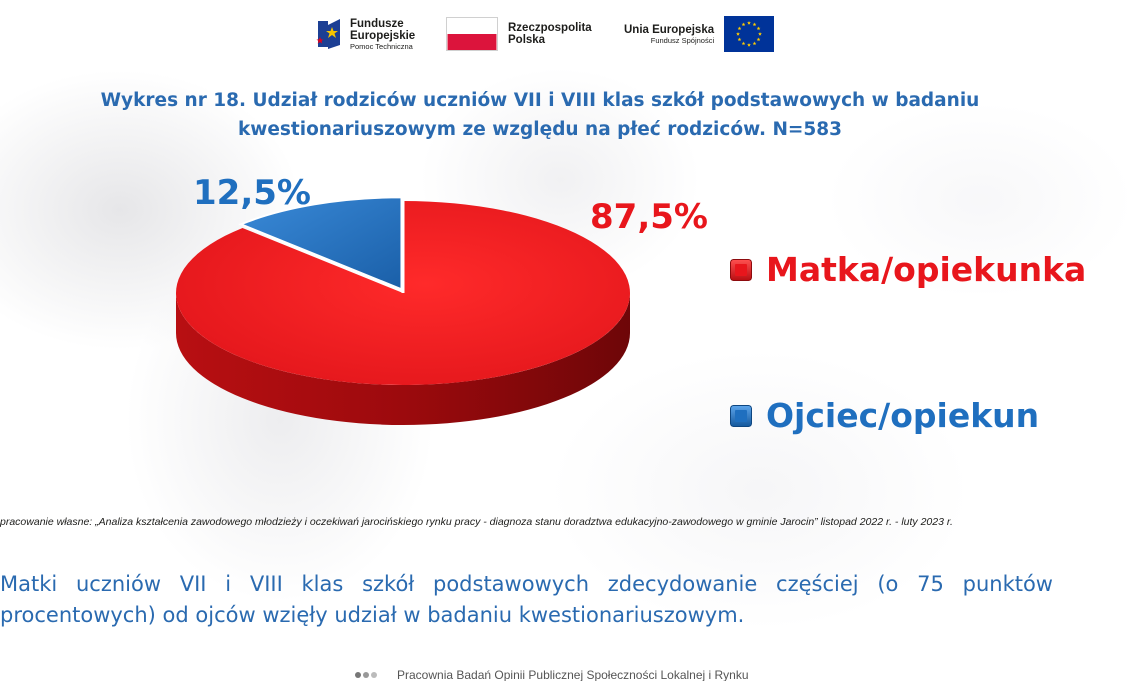 This screenshot has width=1140, height=681. I want to click on fundusze-europejskie-logo: Fundusze Europejskie Pomoc Techniczna, so click(364, 34).